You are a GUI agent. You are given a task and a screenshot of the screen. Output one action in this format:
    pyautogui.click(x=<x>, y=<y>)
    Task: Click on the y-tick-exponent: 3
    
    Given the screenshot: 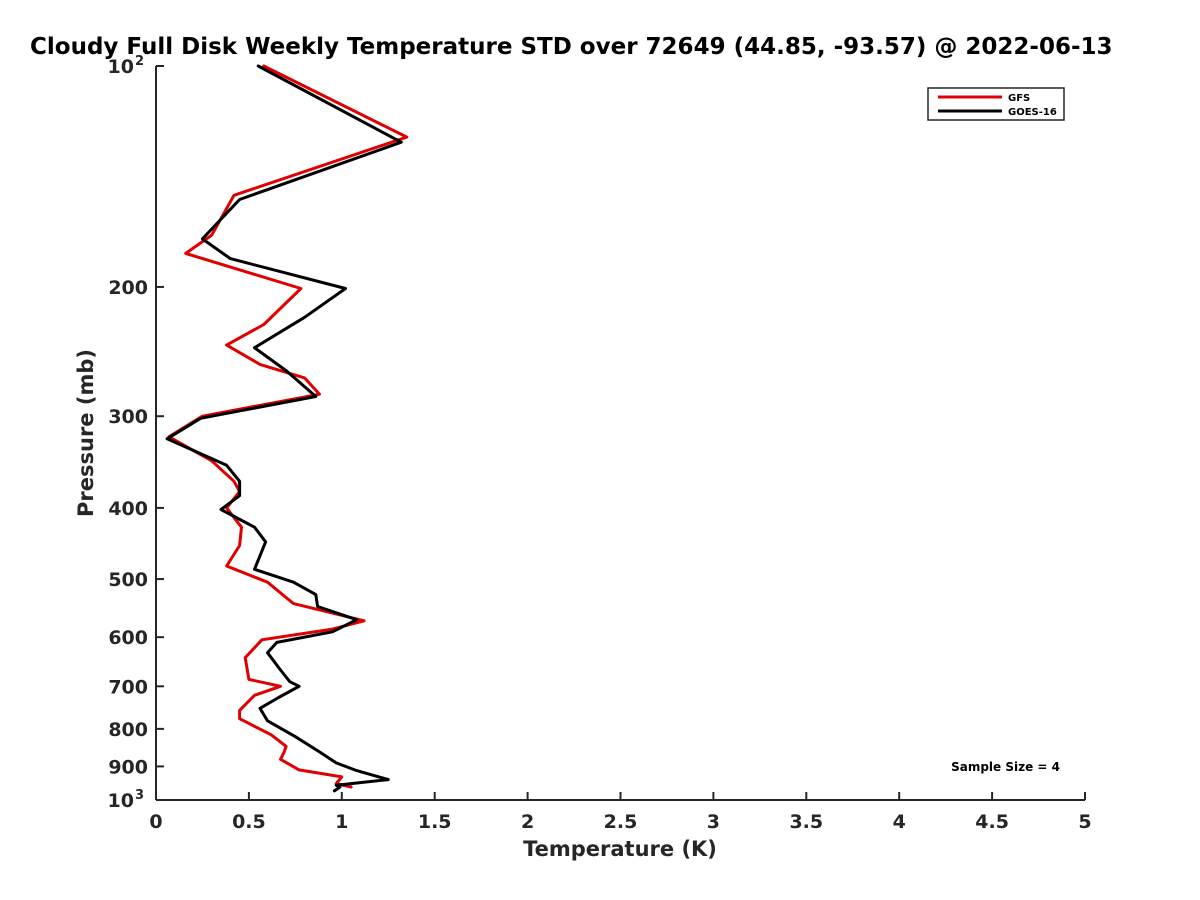 What is the action you would take?
    pyautogui.click(x=139, y=795)
    